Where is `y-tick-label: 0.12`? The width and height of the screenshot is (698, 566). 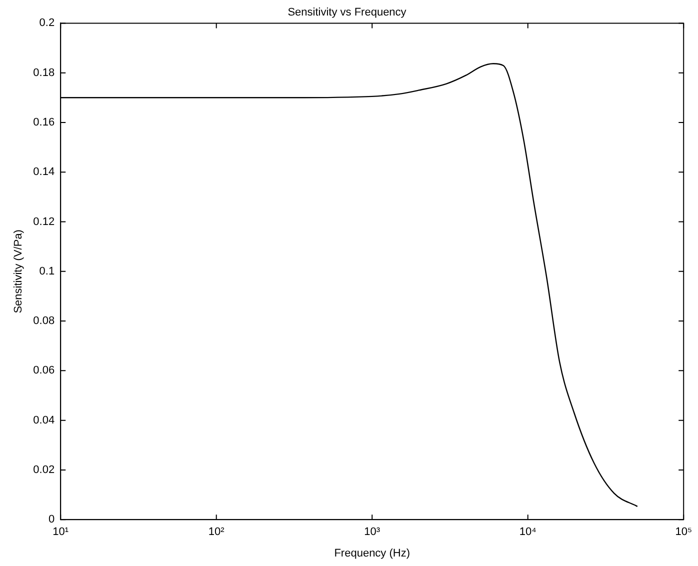 y-tick-label: 0.12 is located at coordinates (44, 222).